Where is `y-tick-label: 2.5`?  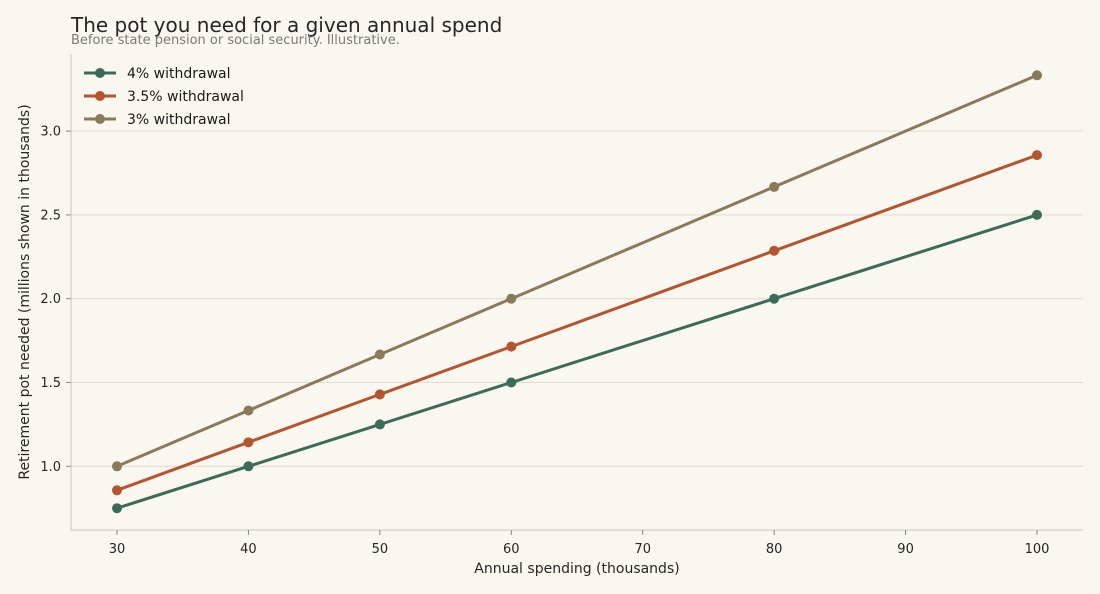
y-tick-label: 2.5 is located at coordinates (50, 215).